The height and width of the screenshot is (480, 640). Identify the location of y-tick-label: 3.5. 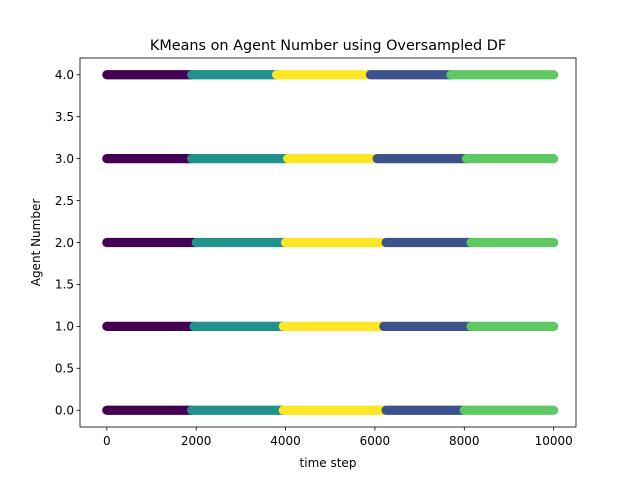
(64, 117).